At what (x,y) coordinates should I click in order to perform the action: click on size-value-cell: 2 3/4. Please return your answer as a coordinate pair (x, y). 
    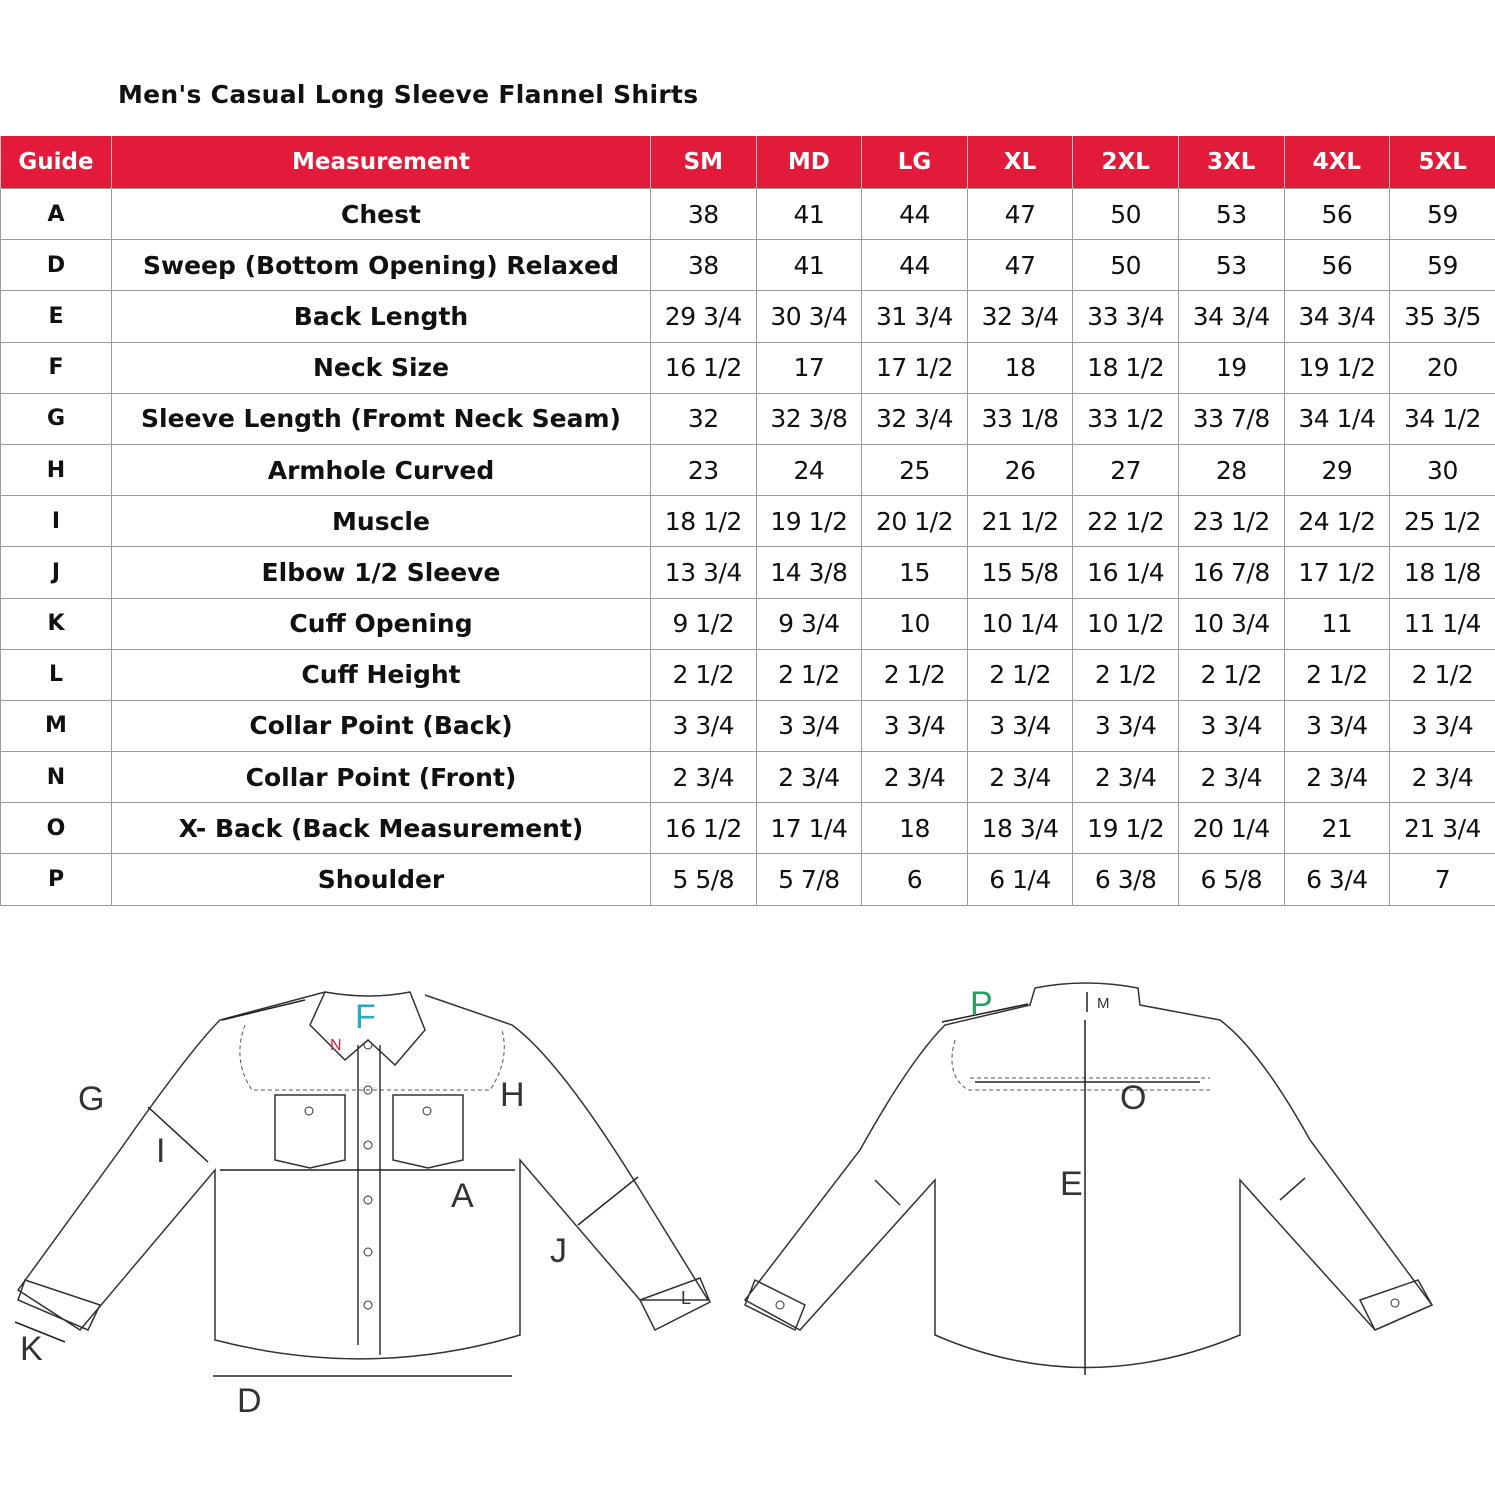
    Looking at the image, I should click on (1442, 777).